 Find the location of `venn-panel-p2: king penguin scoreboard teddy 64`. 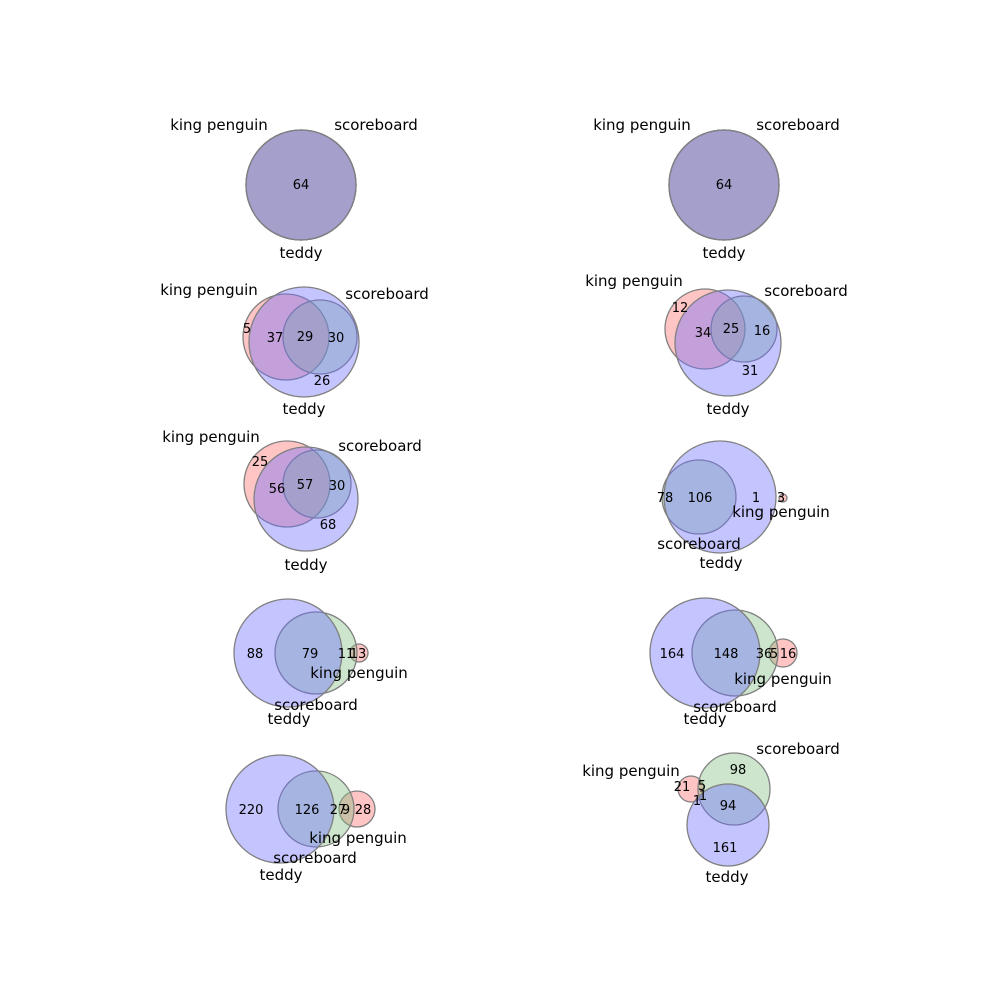

venn-panel-p2: king penguin scoreboard teddy 64 is located at coordinates (716, 189).